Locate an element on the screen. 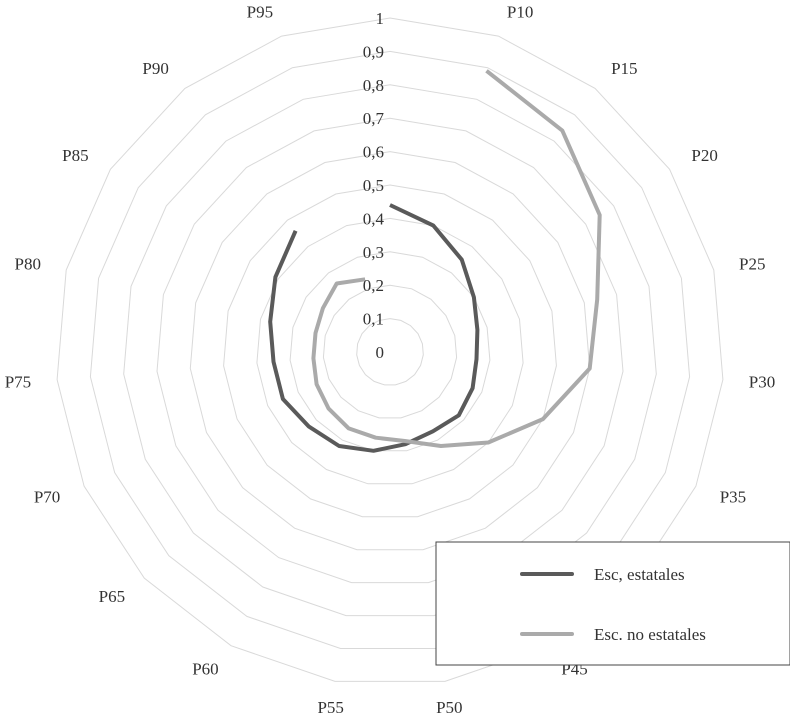 The image size is (790, 718). category-label: P90 is located at coordinates (155, 68).